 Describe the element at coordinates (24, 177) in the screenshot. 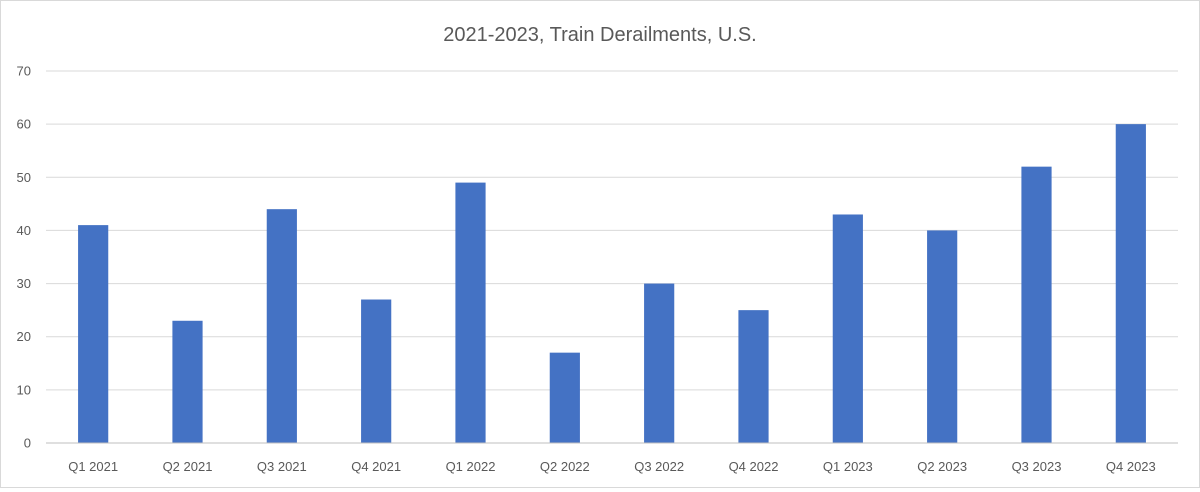

I see `y-tick-label: 50` at that location.